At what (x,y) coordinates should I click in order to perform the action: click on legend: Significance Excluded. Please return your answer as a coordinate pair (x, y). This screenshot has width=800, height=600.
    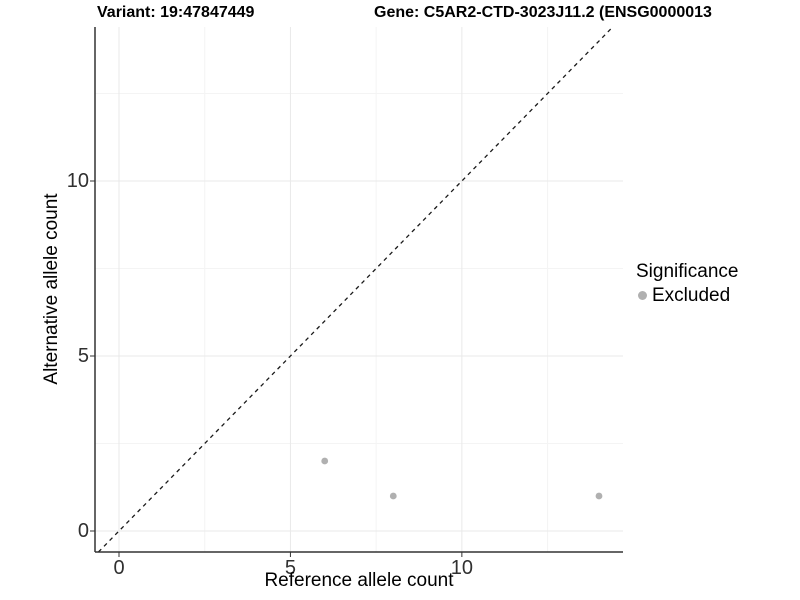
    Looking at the image, I should click on (687, 283).